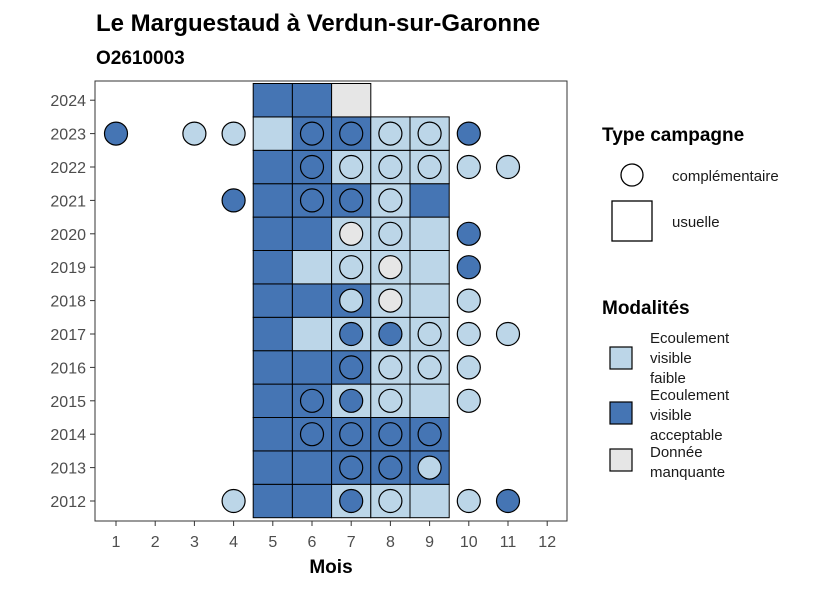  I want to click on legend-swatch-acceptable, so click(621, 413).